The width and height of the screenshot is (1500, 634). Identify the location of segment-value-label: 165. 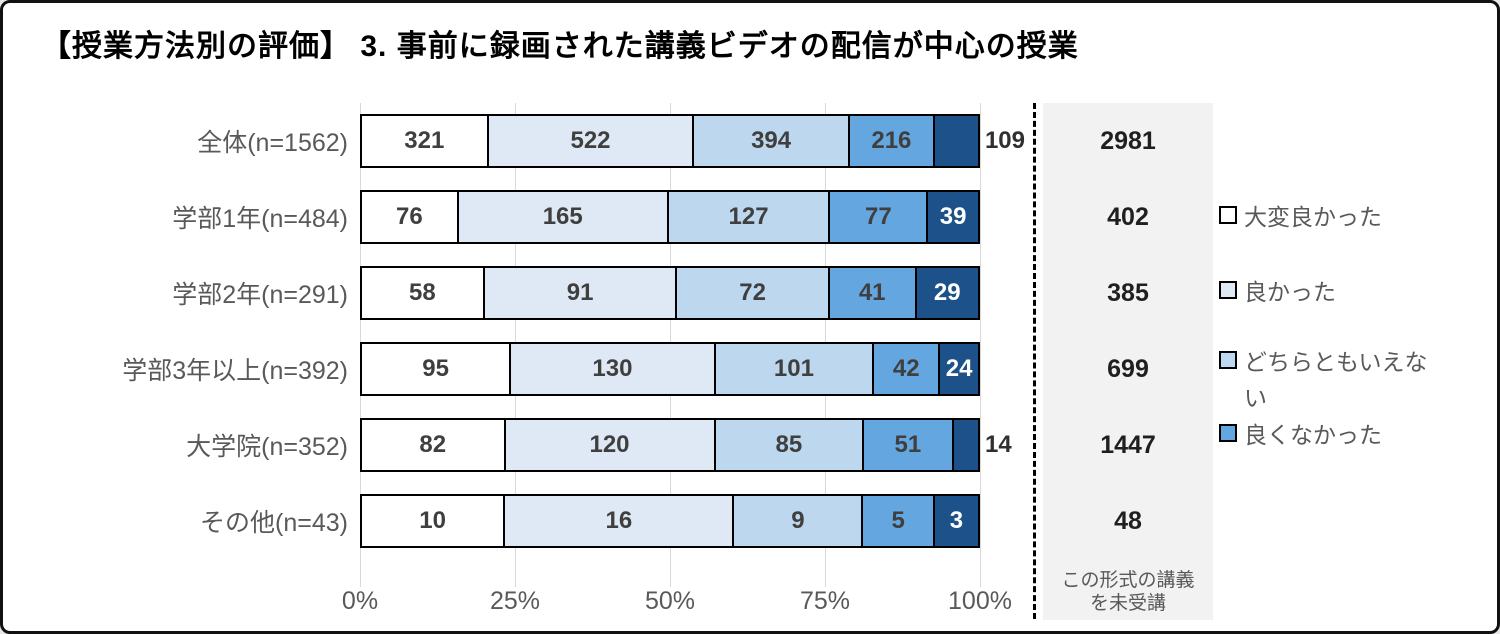
(562, 216).